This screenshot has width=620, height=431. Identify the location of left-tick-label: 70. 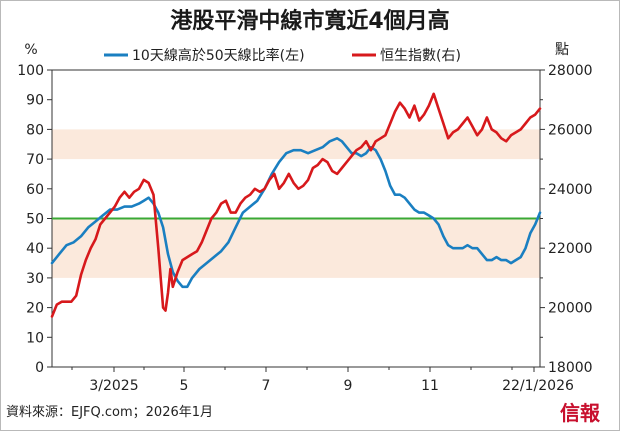
(35, 160).